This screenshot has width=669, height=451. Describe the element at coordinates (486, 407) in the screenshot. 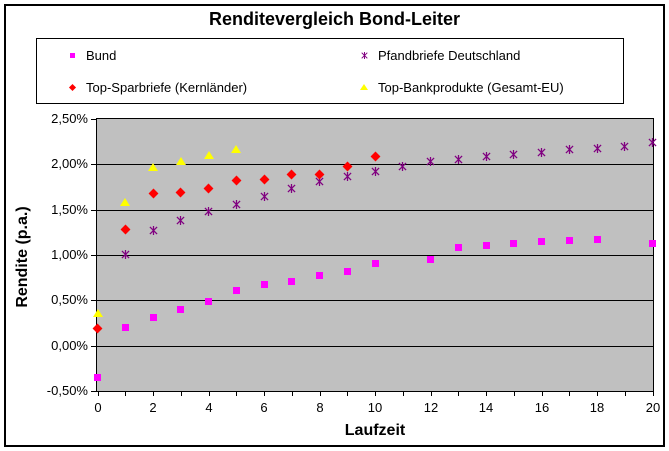

I see `x-tick-label: 14` at that location.